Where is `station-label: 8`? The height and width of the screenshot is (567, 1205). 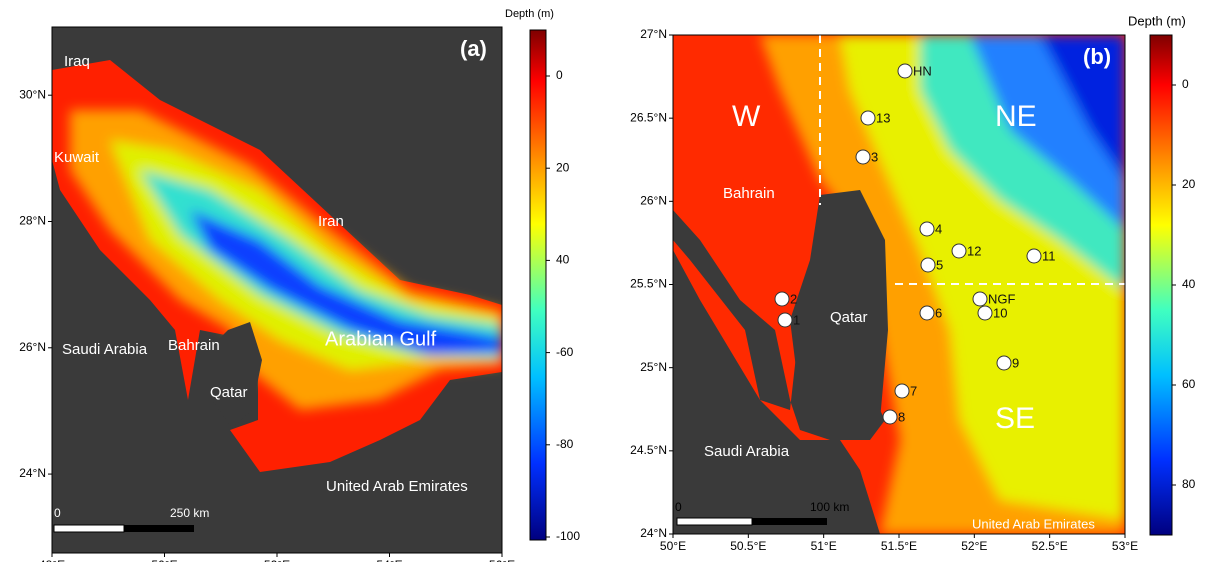
station-label: 8 is located at coordinates (901, 416).